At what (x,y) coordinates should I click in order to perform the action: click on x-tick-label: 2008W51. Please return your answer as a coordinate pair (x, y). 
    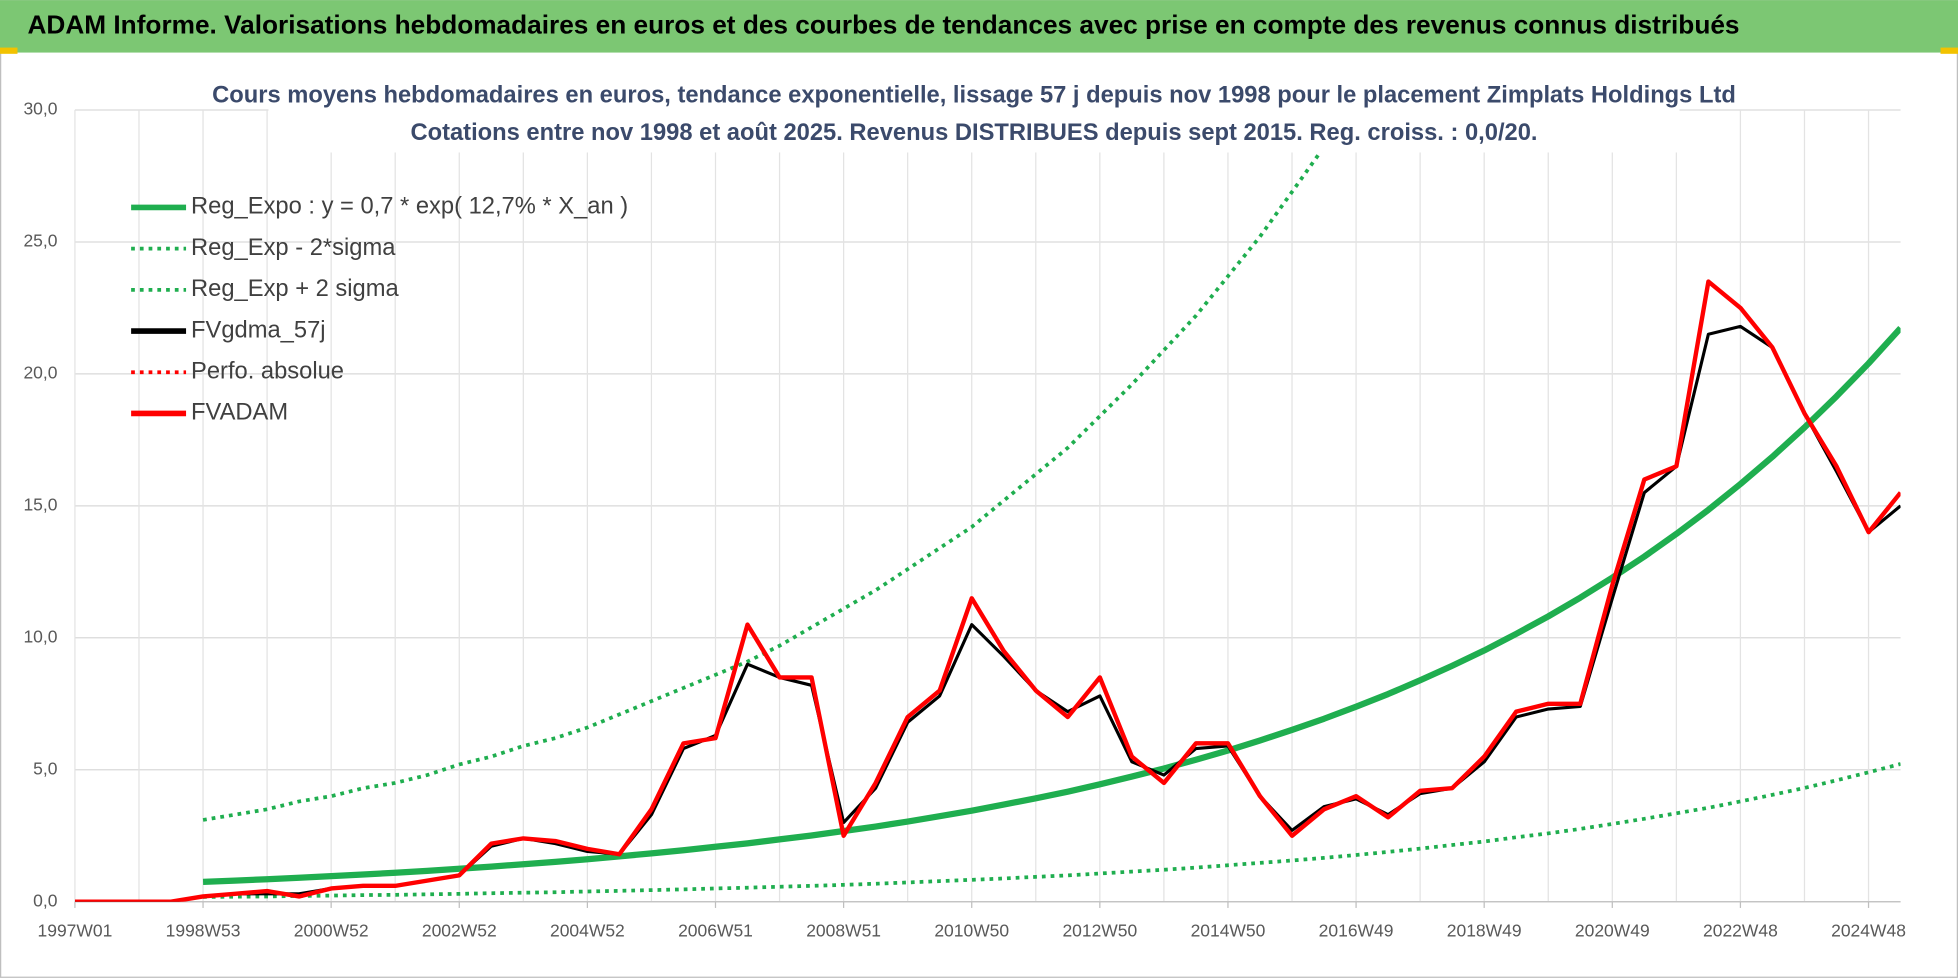
    Looking at the image, I should click on (843, 930).